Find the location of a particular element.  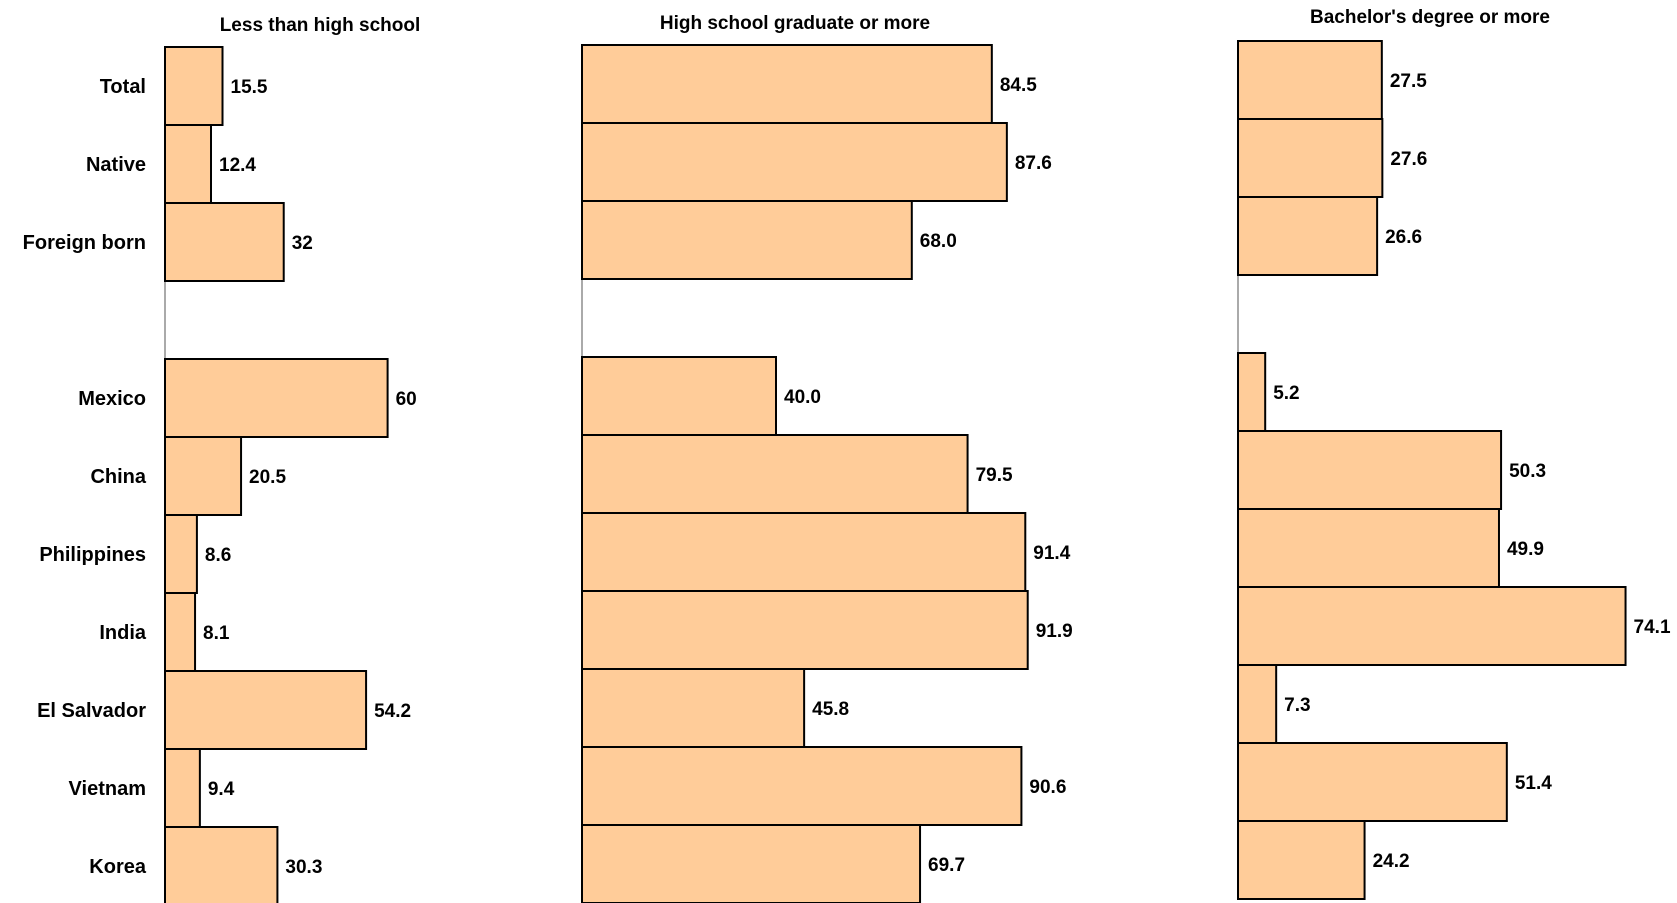

value-label-india: 8.1 is located at coordinates (216, 633).